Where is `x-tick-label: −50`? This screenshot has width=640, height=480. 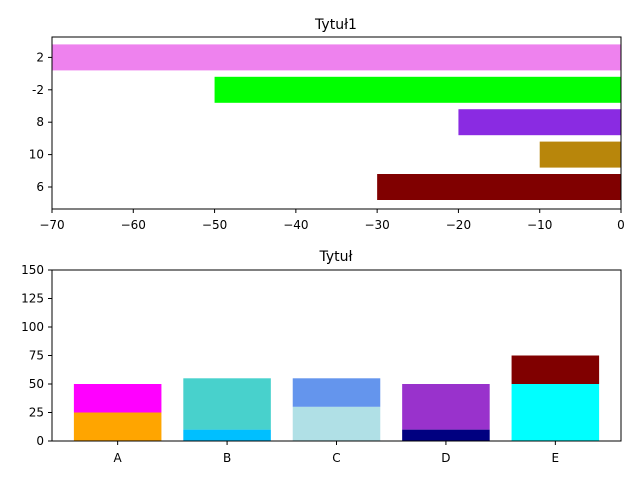 x-tick-label: −50 is located at coordinates (214, 225).